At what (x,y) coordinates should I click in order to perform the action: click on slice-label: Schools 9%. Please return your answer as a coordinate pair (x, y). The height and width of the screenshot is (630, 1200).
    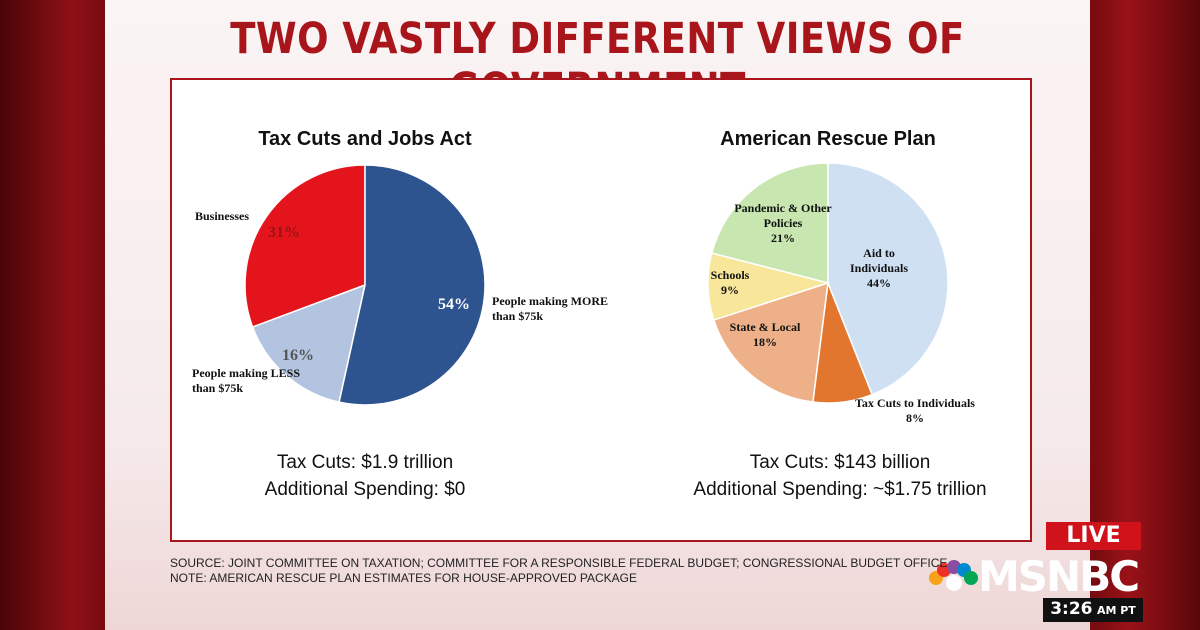
    Looking at the image, I should click on (730, 283).